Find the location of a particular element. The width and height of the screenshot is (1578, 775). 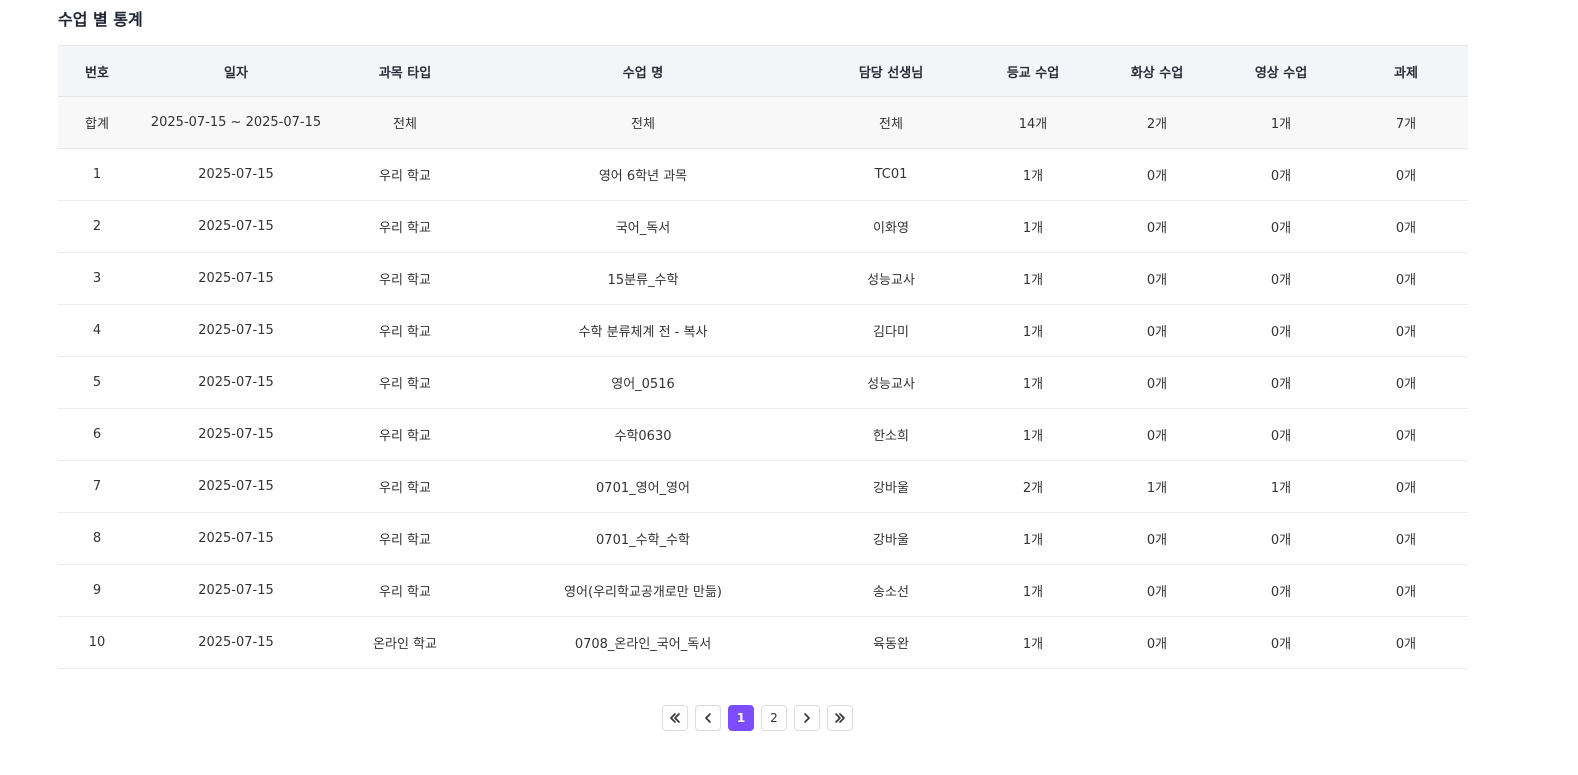

double-chevron-left-icon is located at coordinates (675, 718).